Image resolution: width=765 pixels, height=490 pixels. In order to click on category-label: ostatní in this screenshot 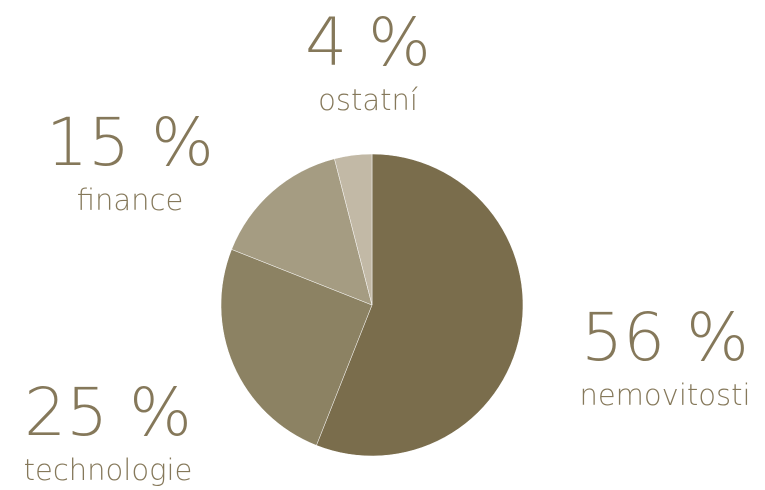, I will do `click(368, 100)`.